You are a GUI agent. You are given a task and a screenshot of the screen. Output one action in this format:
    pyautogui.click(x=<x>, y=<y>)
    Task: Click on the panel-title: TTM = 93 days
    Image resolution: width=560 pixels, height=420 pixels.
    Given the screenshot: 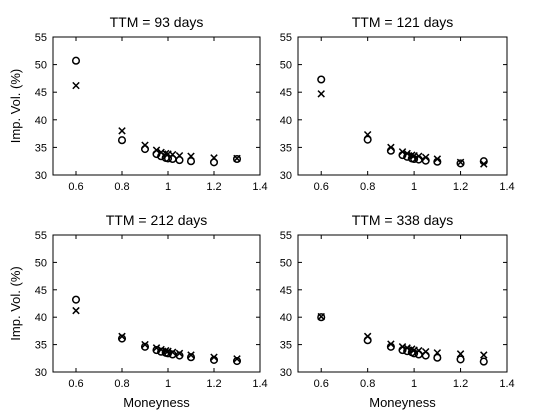 What is the action you would take?
    pyautogui.click(x=157, y=22)
    